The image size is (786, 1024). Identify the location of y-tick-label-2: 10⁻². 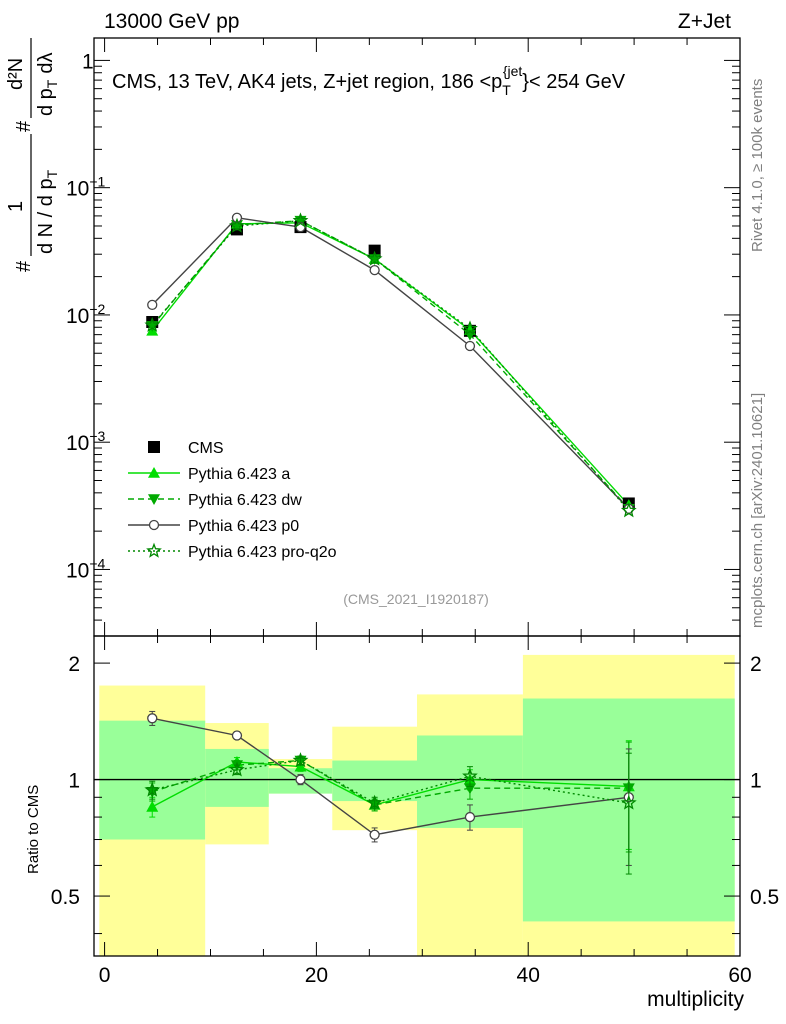
(86, 314).